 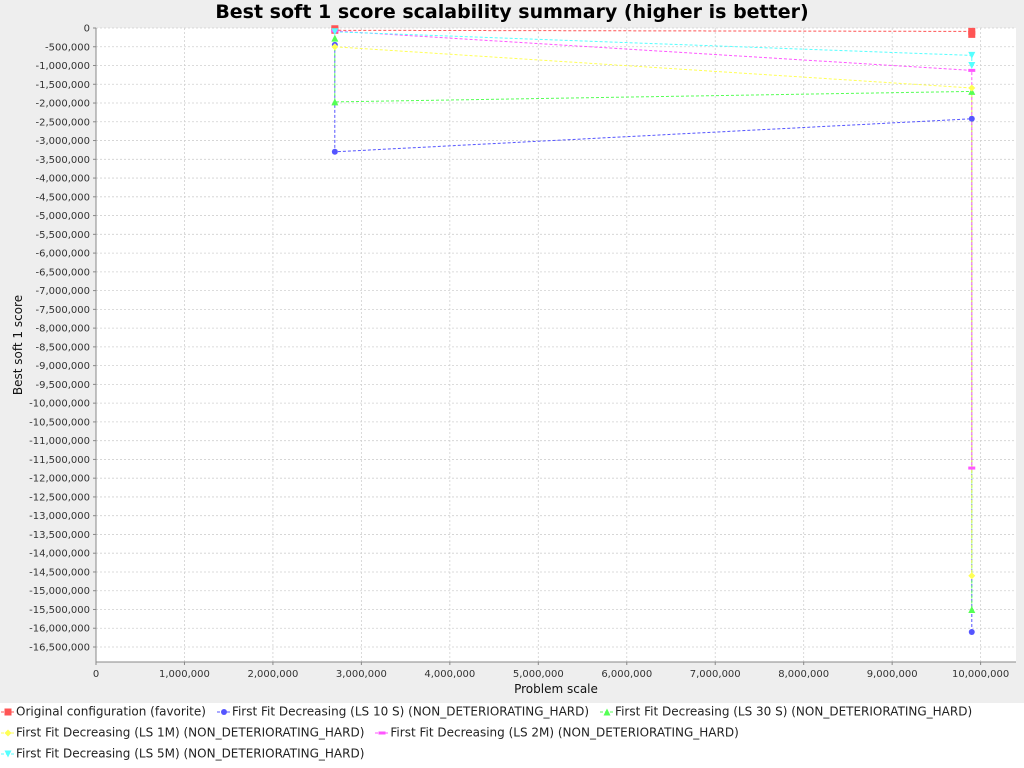 What do you see at coordinates (538, 674) in the screenshot?
I see `x-tick-label: 5,000,000` at bounding box center [538, 674].